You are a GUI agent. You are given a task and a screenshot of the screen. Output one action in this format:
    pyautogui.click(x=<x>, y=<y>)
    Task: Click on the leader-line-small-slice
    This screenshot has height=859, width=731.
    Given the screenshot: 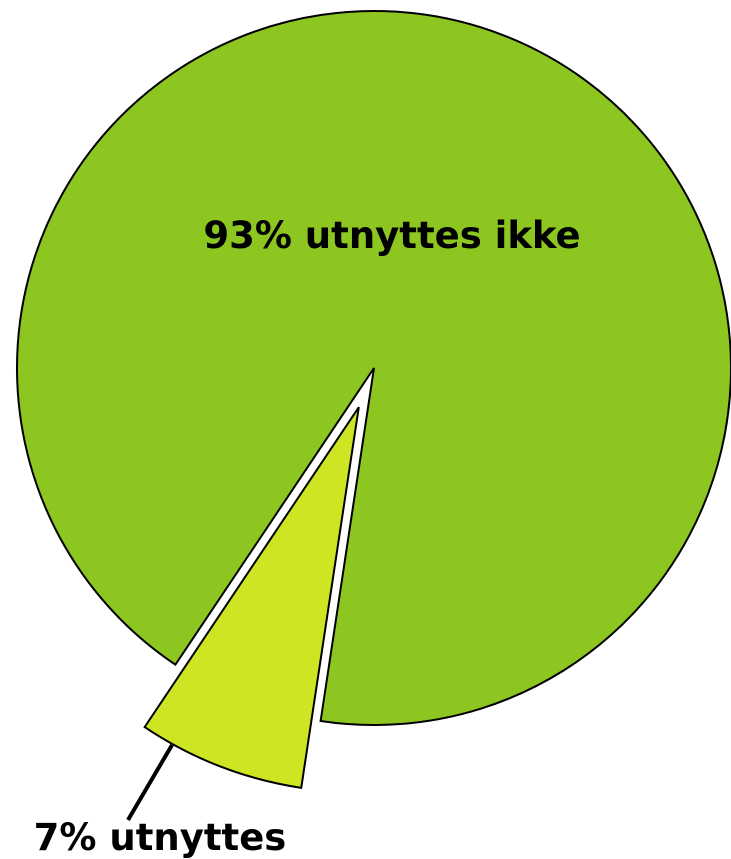 What is the action you would take?
    pyautogui.click(x=150, y=782)
    